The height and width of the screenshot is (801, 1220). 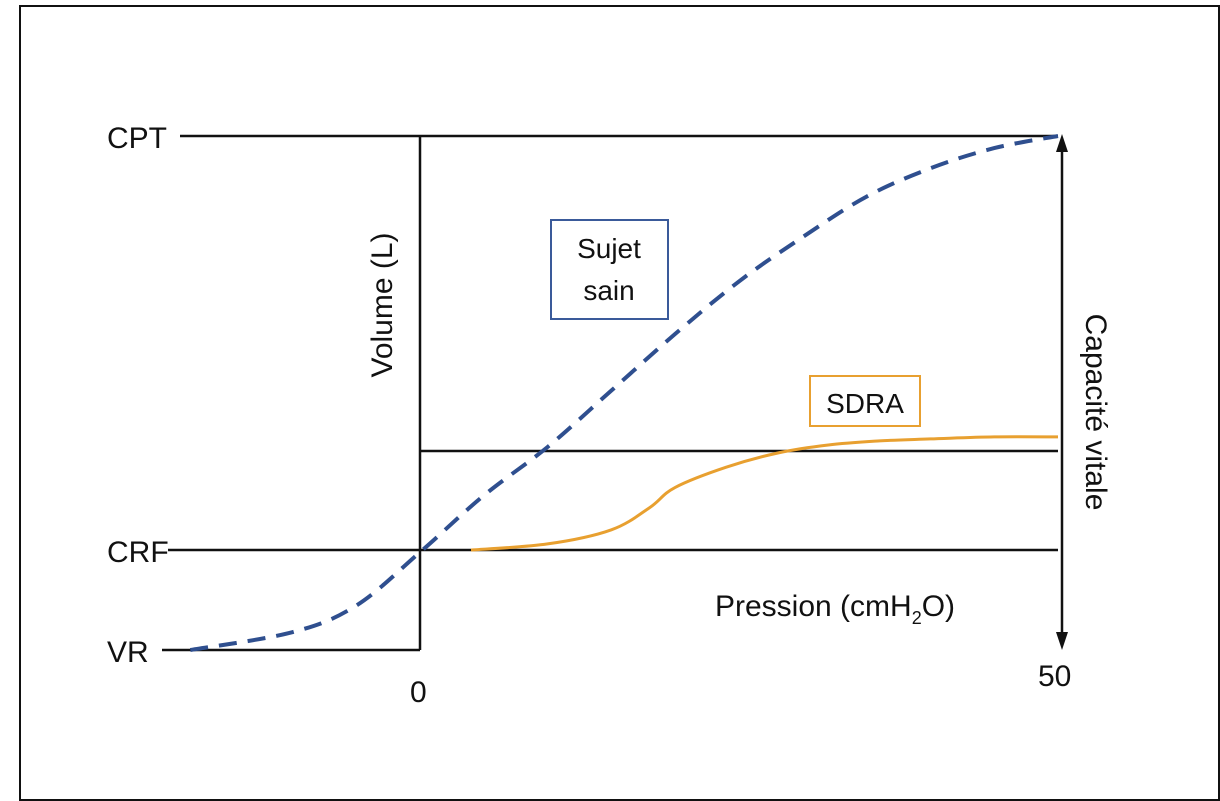 I want to click on y-axis-title: Volume (L), so click(x=382, y=304).